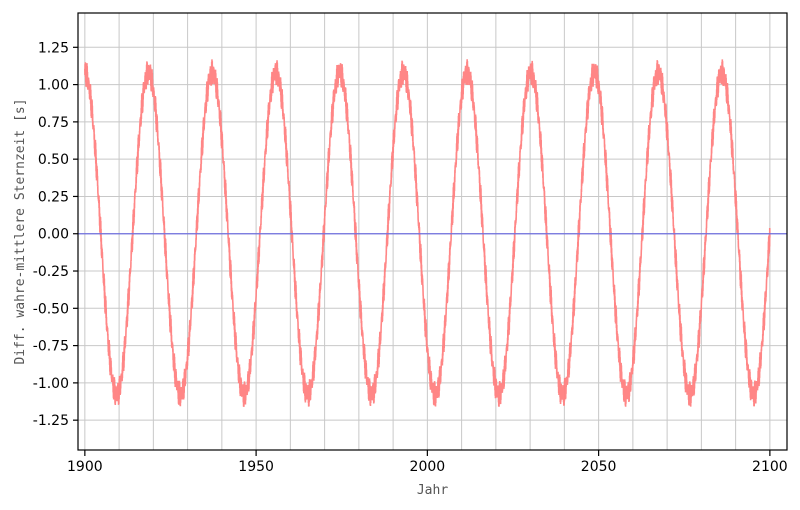 The image size is (800, 510). What do you see at coordinates (51, 272) in the screenshot?
I see `y-tick-label: -0.25` at bounding box center [51, 272].